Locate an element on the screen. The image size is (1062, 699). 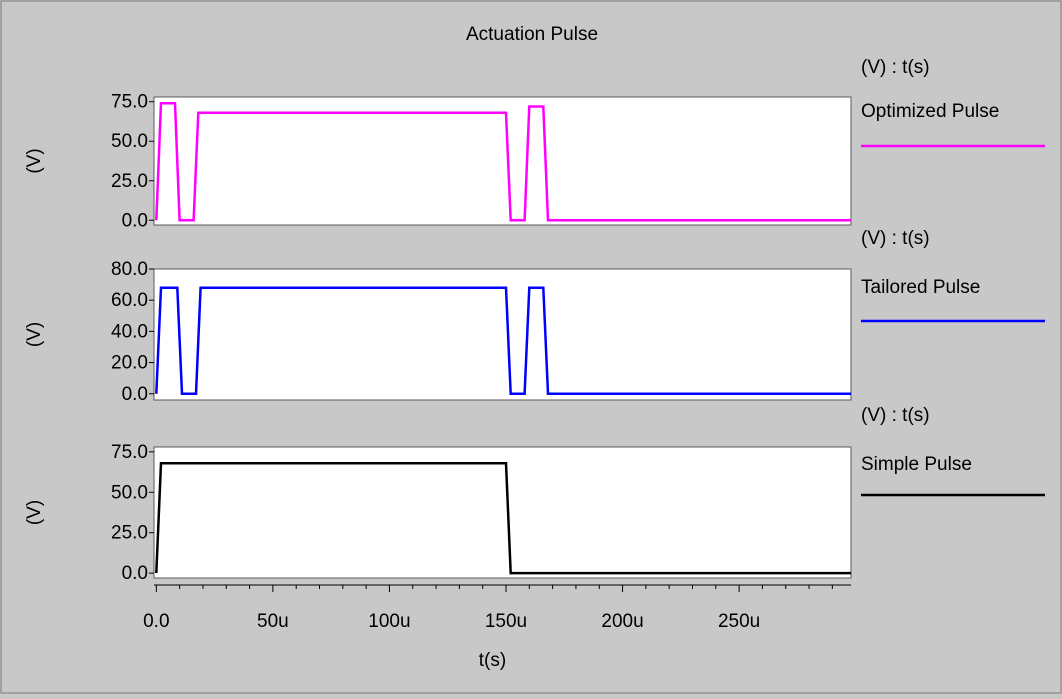
y-tick-label: 40.0 is located at coordinates (129, 331).